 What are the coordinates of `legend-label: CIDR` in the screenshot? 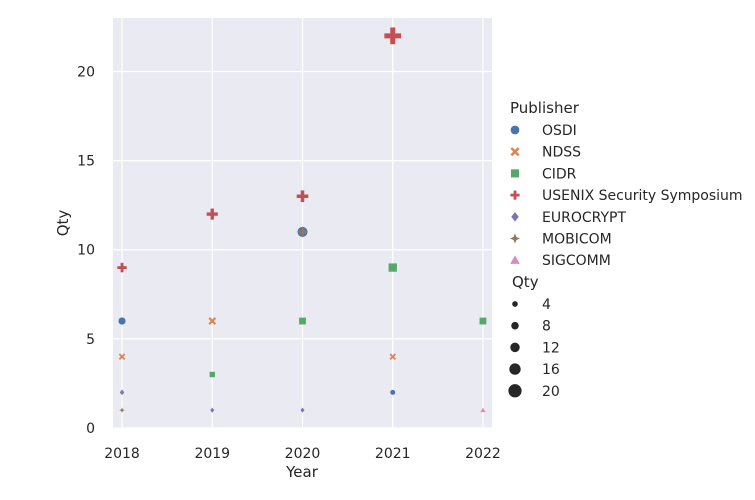 It's located at (559, 174).